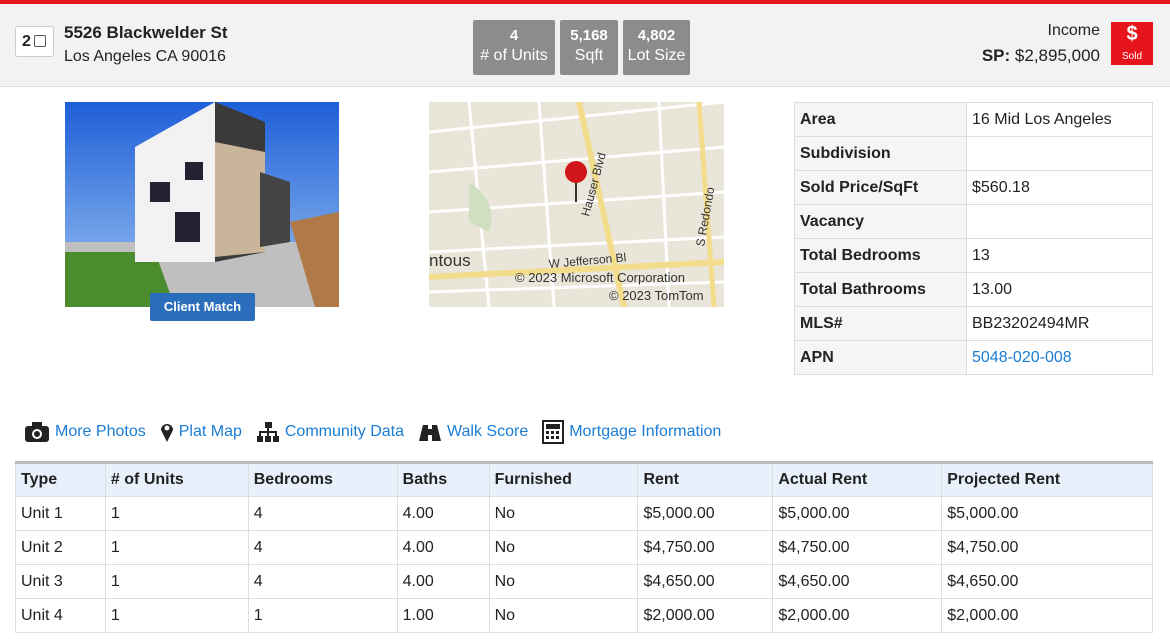 The height and width of the screenshot is (639, 1170). Describe the element at coordinates (880, 289) in the screenshot. I see `detail-label: Total Bathrooms` at that location.